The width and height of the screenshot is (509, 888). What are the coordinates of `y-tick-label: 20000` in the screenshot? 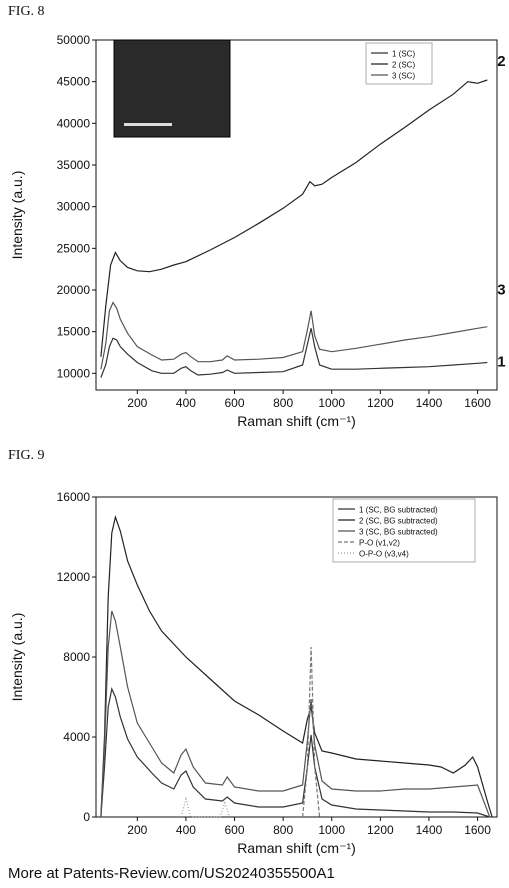 It's located at (74, 290).